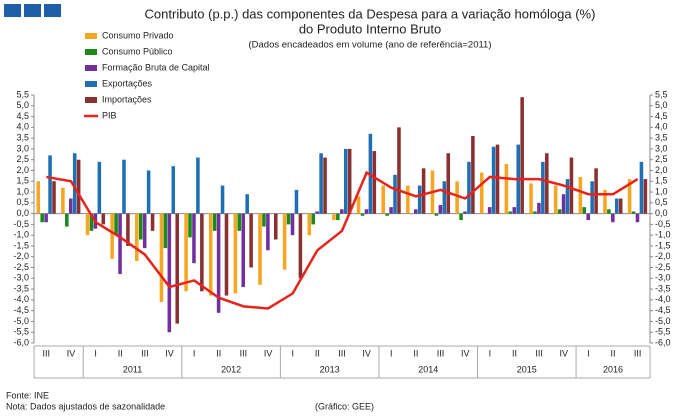 Image resolution: width=681 pixels, height=418 pixels. I want to click on x-group-label: 2012, so click(231, 369).